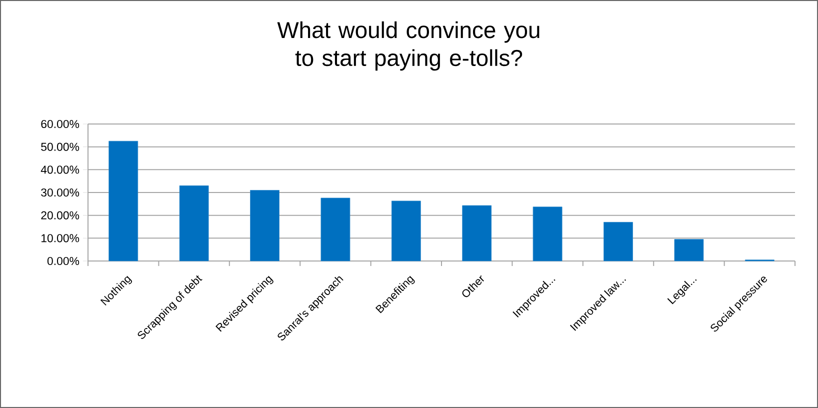 The width and height of the screenshot is (818, 408). What do you see at coordinates (63, 261) in the screenshot?
I see `y-tick-label: 0.00%` at bounding box center [63, 261].